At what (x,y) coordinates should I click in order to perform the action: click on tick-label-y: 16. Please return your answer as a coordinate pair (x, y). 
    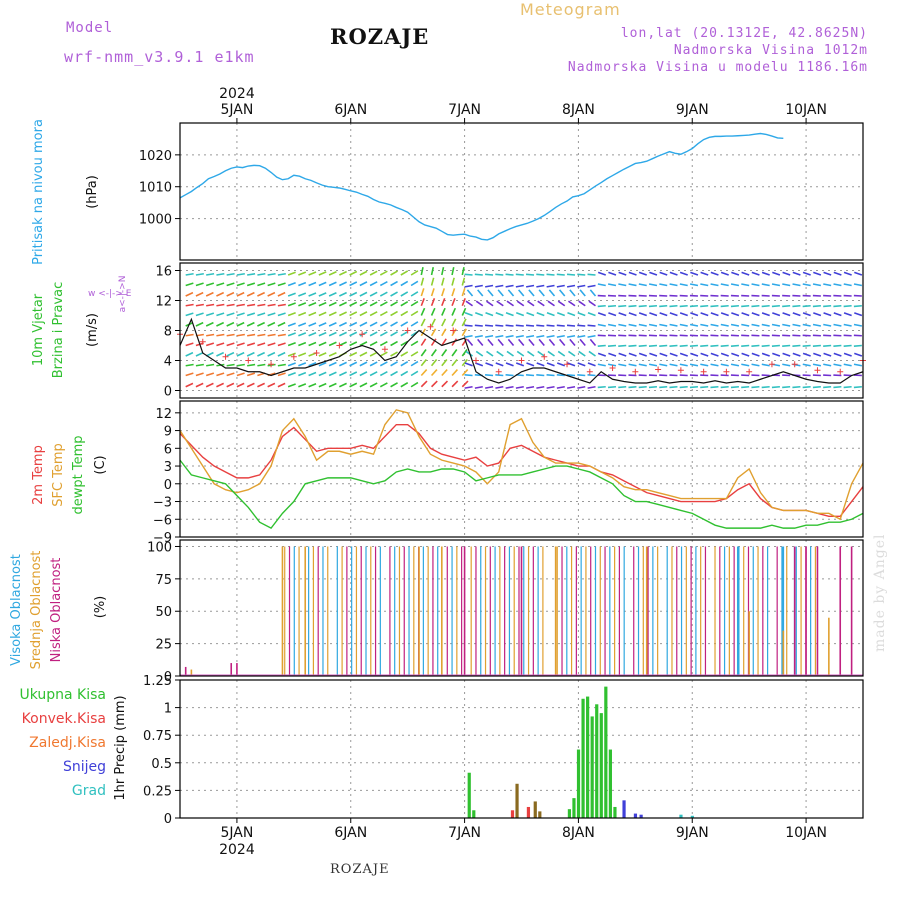
    Looking at the image, I should click on (163, 272).